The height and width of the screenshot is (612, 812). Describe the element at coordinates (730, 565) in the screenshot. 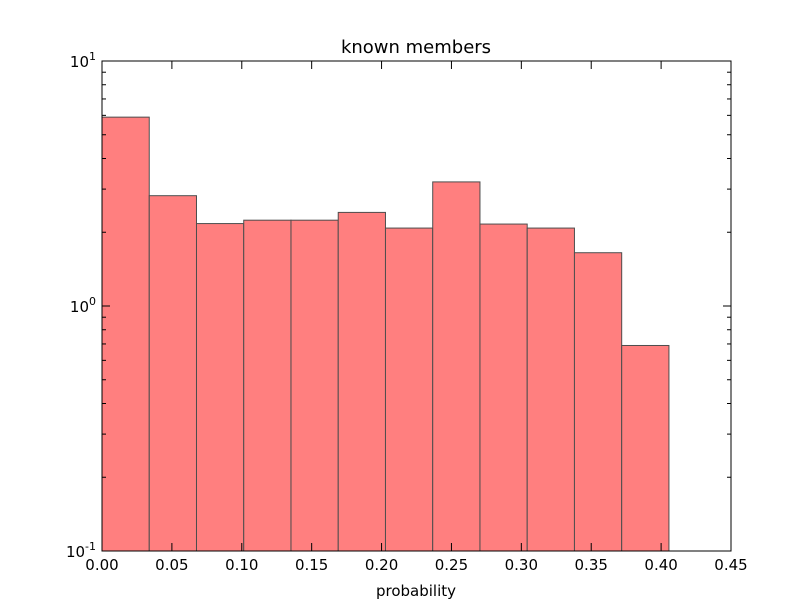

I see `x-tick-label: 0.45` at that location.